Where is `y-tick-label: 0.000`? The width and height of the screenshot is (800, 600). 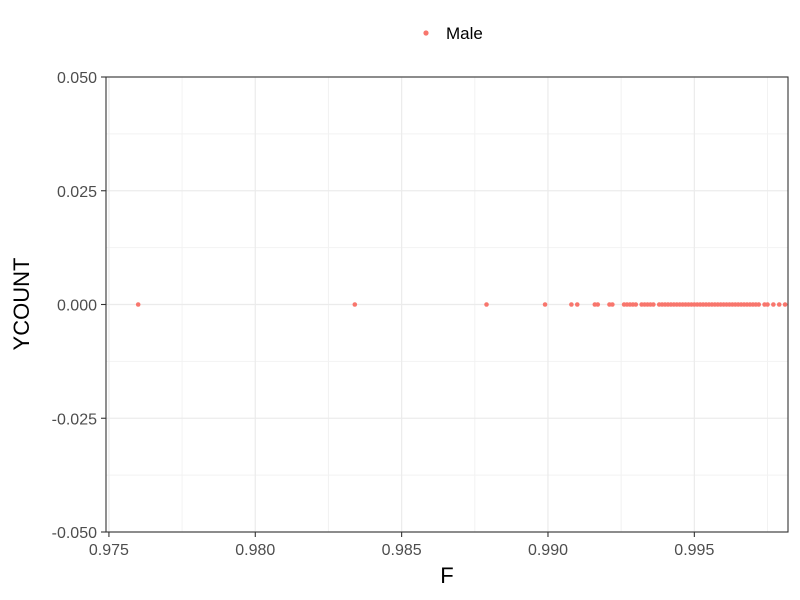
y-tick-label: 0.000 is located at coordinates (77, 306).